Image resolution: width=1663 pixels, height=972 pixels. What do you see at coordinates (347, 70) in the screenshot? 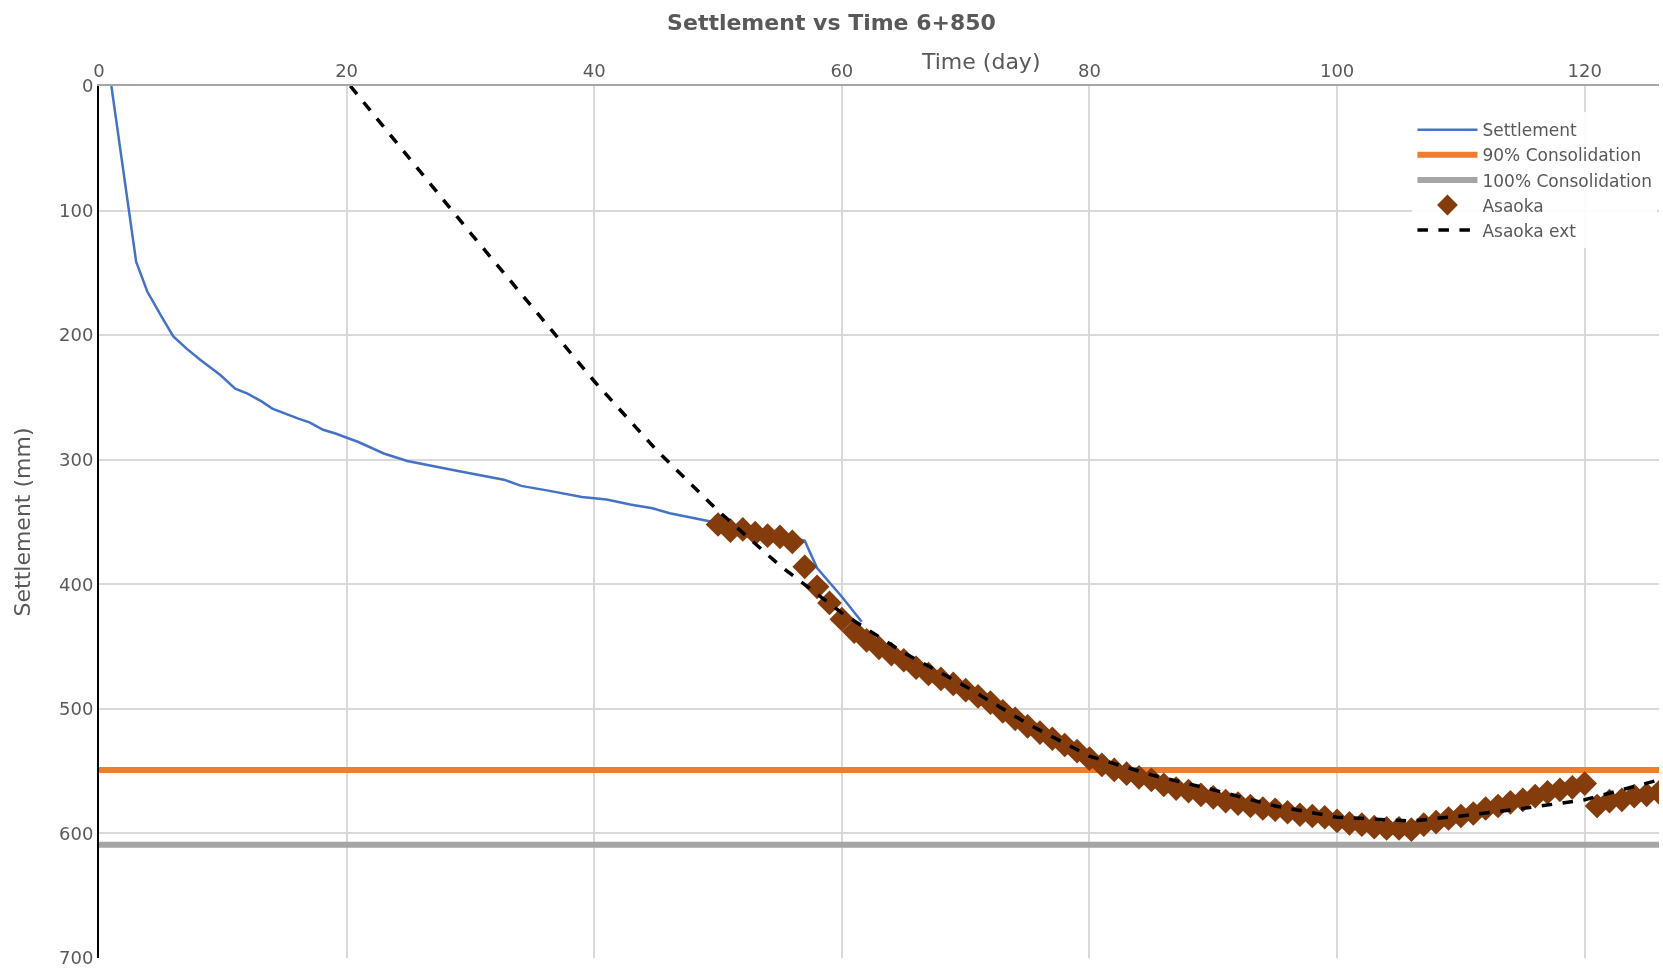
I see `x-tick-label: 20` at bounding box center [347, 70].